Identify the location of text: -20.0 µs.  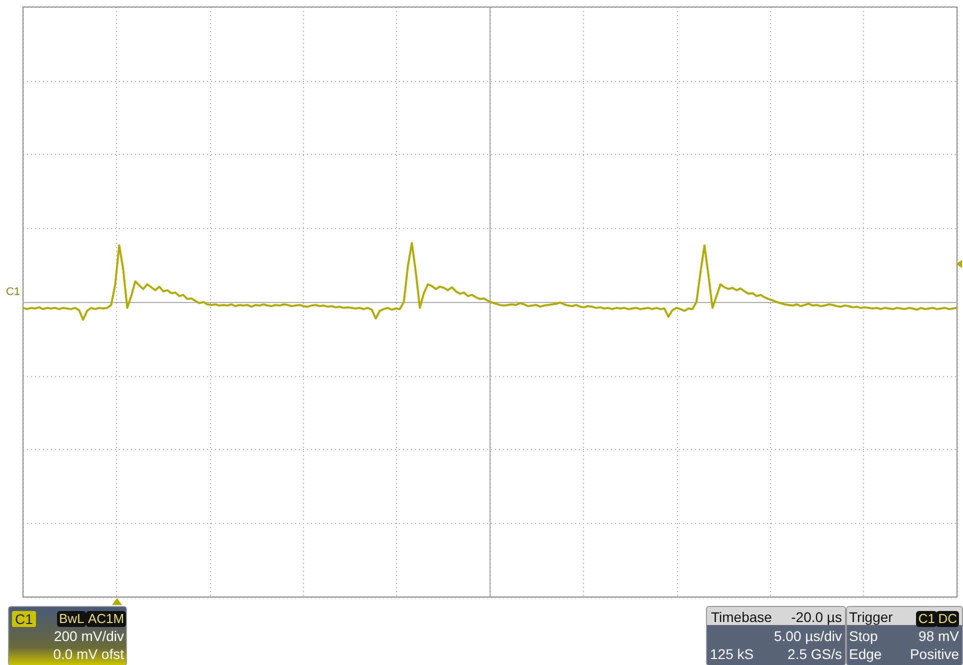
(816, 617).